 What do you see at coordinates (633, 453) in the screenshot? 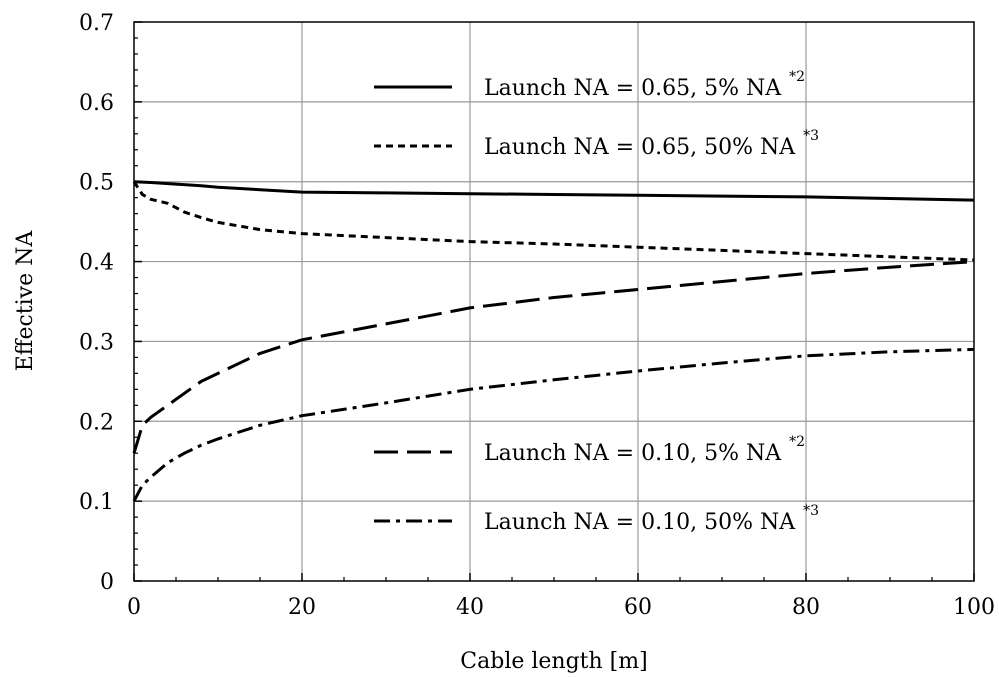
I see `legend-label-3: Launch NA = 0.10, 5% NA` at bounding box center [633, 453].